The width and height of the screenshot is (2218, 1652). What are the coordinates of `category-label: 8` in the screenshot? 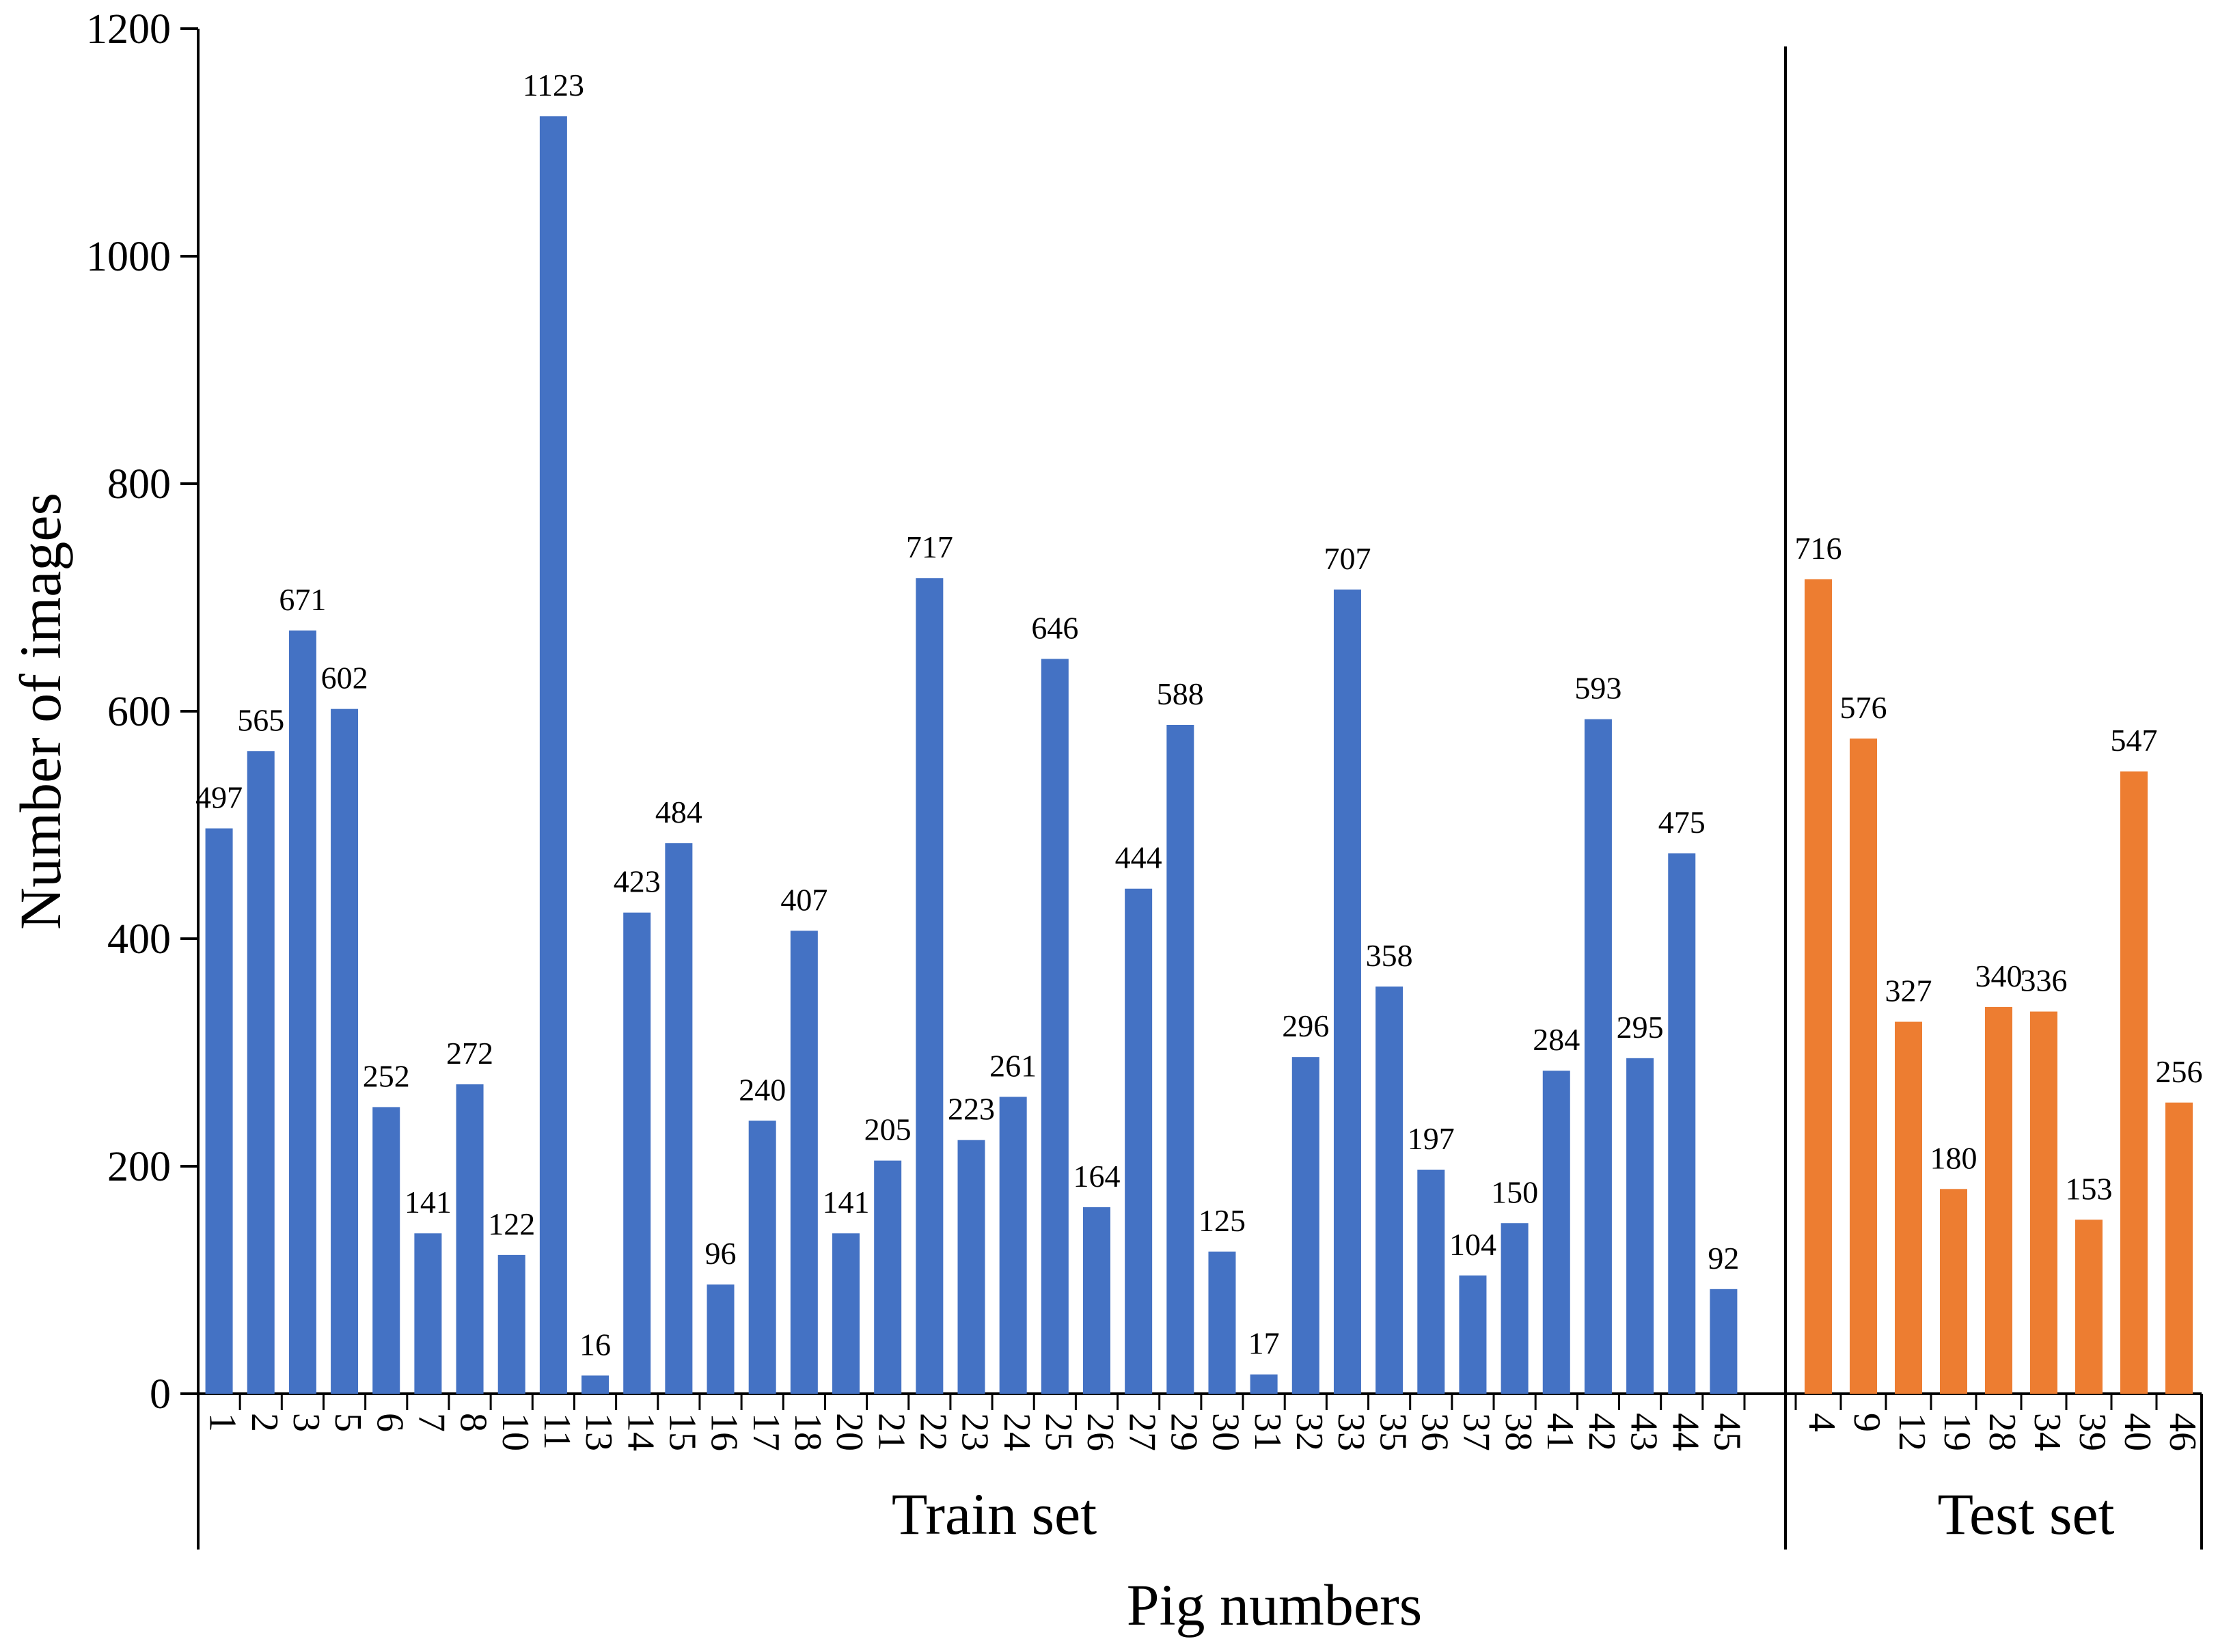 It's located at (473, 1423).